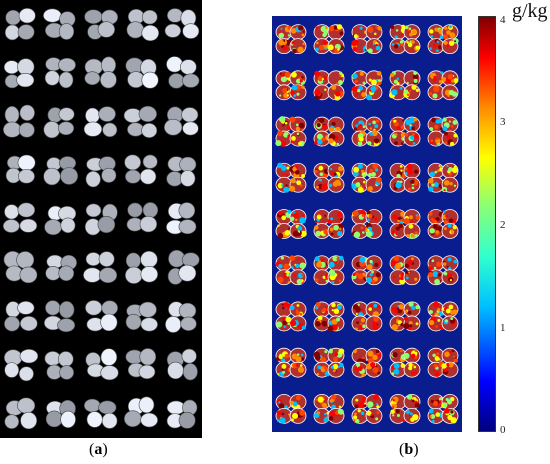 The width and height of the screenshot is (550, 464). I want to click on colorbar-tick-0: 0, so click(503, 430).